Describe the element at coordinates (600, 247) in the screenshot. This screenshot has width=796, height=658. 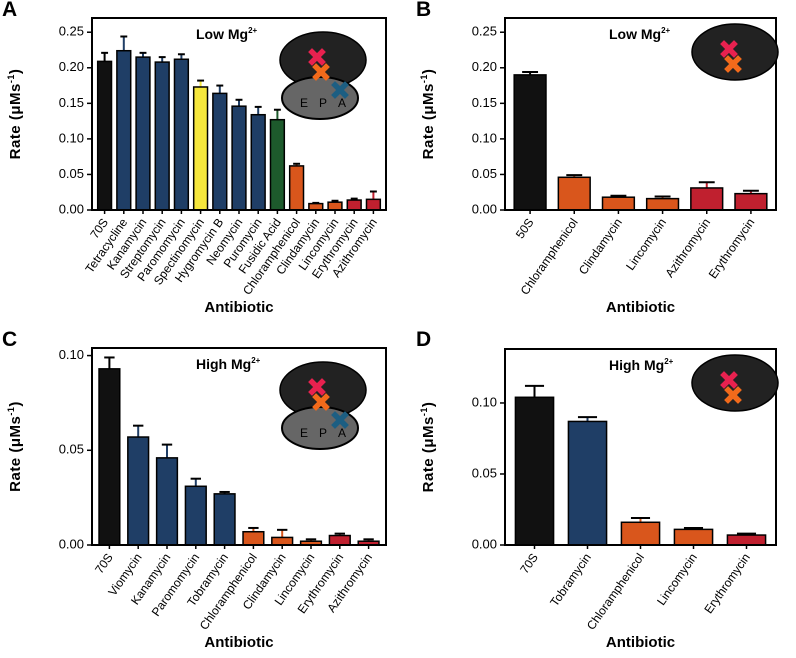
I see `x-tick-label: Clindamycin` at that location.